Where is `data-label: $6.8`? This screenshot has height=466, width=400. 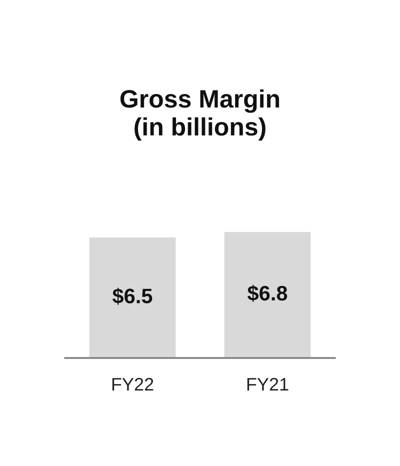
data-label: $6.8 is located at coordinates (268, 293).